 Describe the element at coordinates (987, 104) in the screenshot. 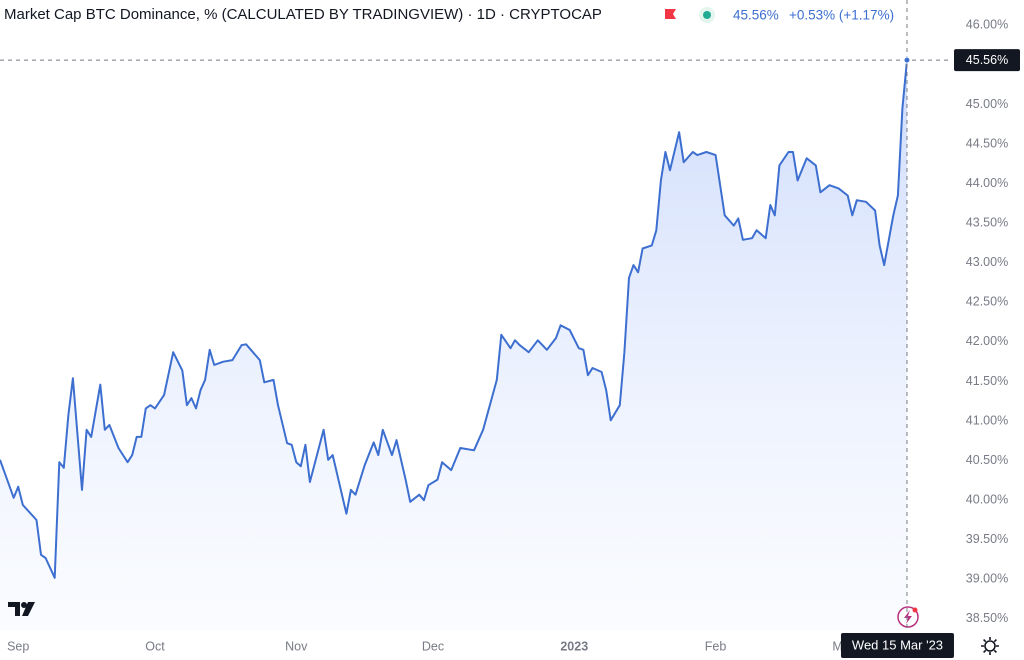

I see `y-tick-label: 45.00%` at that location.